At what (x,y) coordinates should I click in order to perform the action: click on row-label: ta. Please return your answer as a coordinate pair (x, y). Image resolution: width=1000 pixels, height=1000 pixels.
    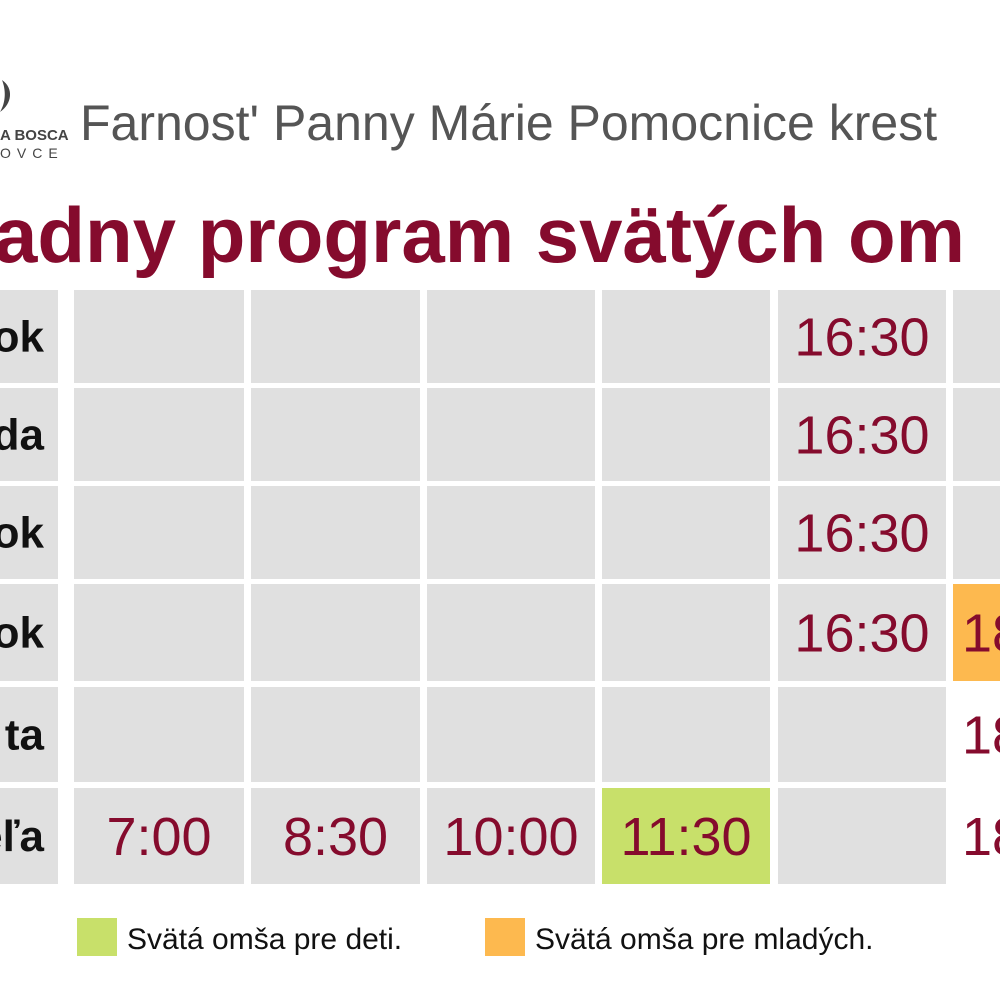
    Looking at the image, I should click on (25, 735).